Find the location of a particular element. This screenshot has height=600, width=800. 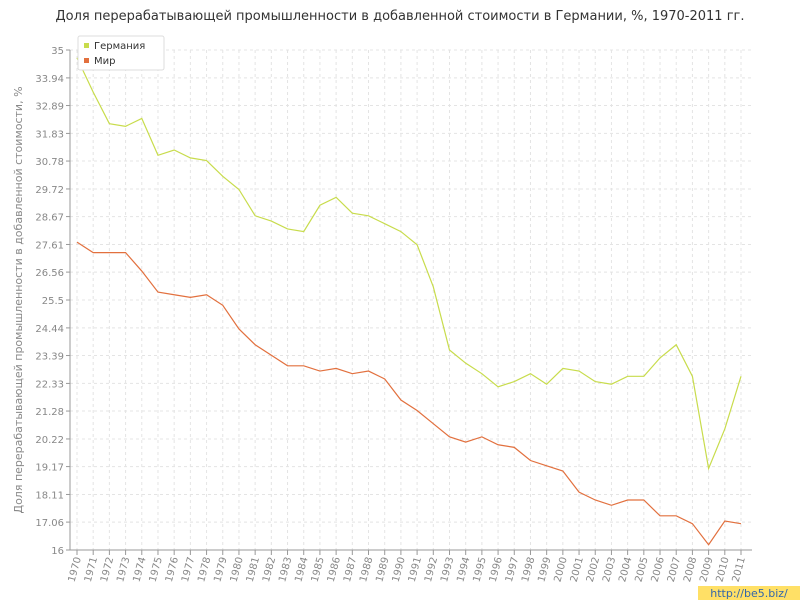

x-tick-label: 2004 is located at coordinates (625, 569).